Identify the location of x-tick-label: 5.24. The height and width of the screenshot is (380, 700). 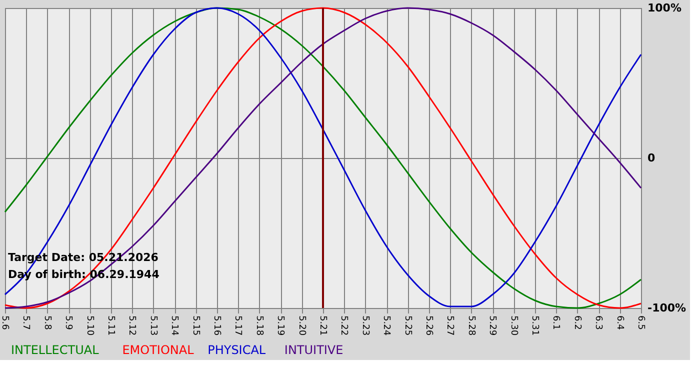
(386, 326).